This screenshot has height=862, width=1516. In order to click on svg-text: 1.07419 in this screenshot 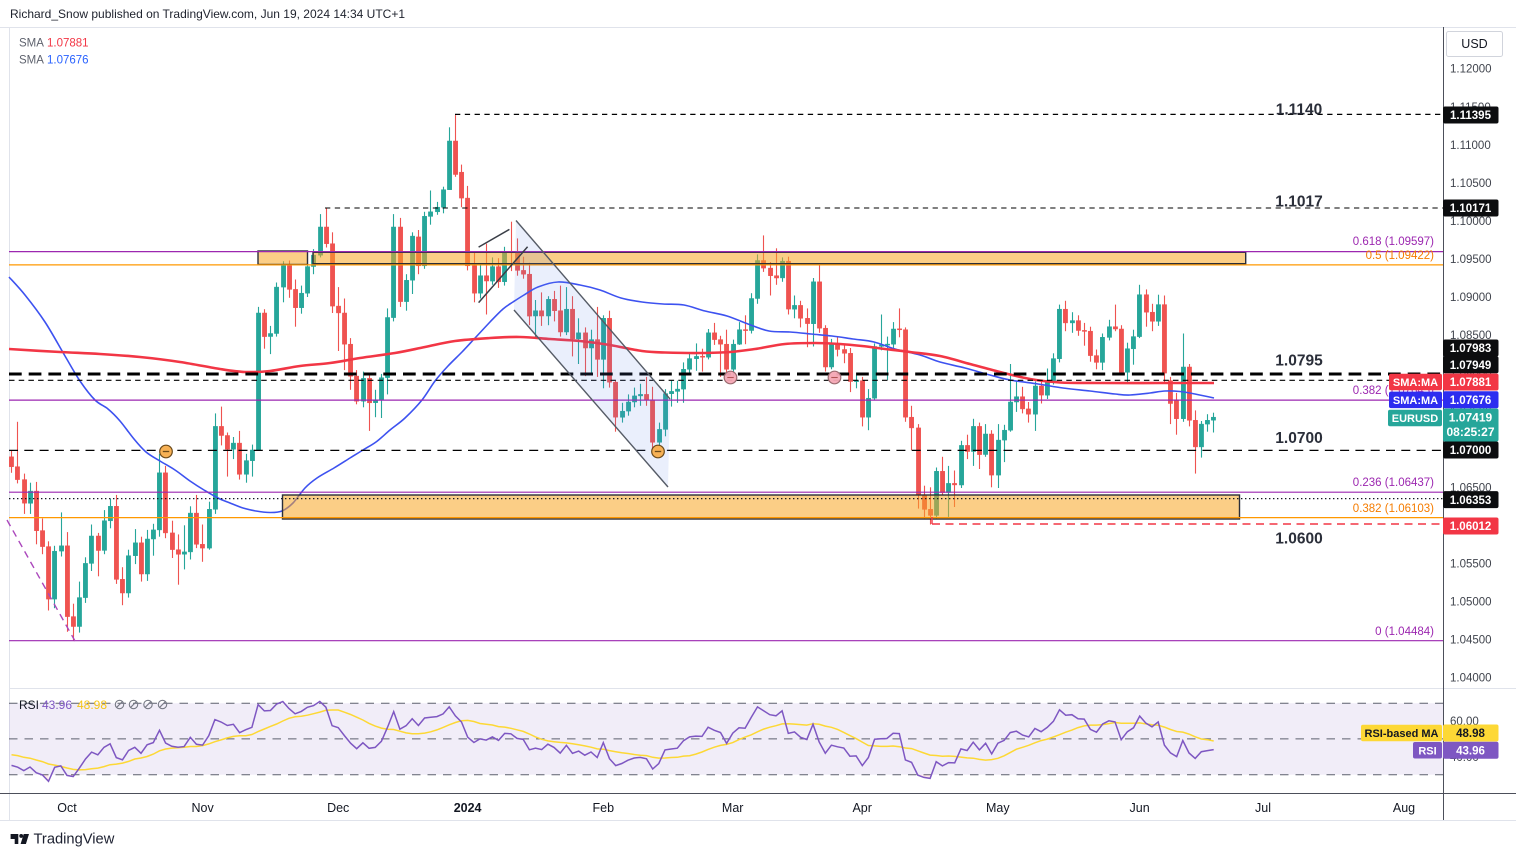, I will do `click(1471, 418)`.